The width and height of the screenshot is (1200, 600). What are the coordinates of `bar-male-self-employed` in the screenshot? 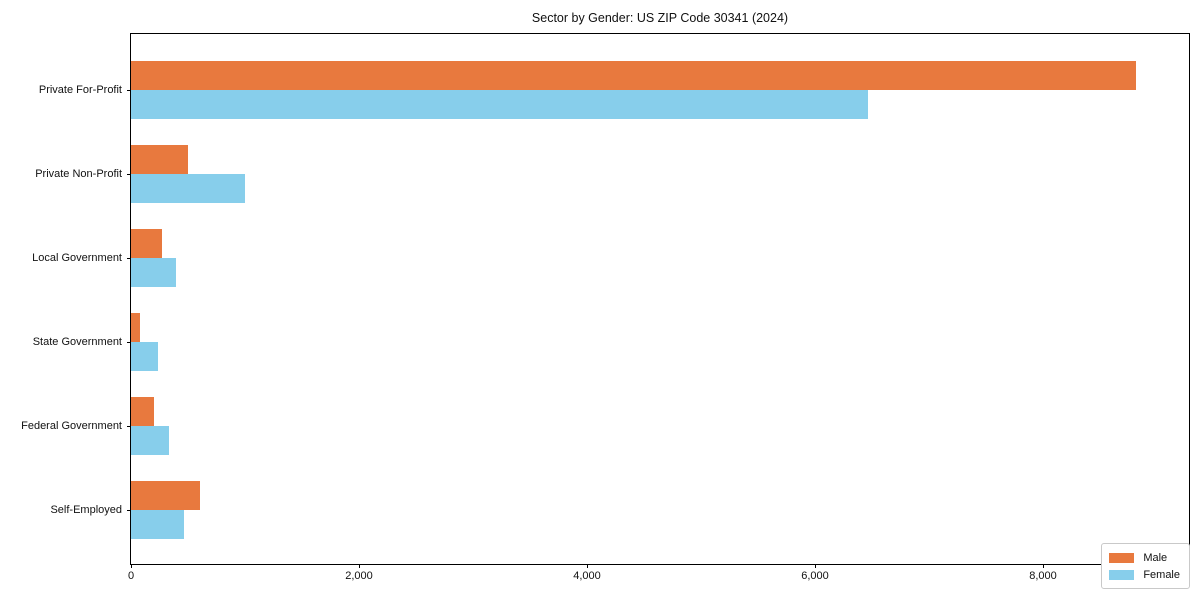 It's located at (165, 495).